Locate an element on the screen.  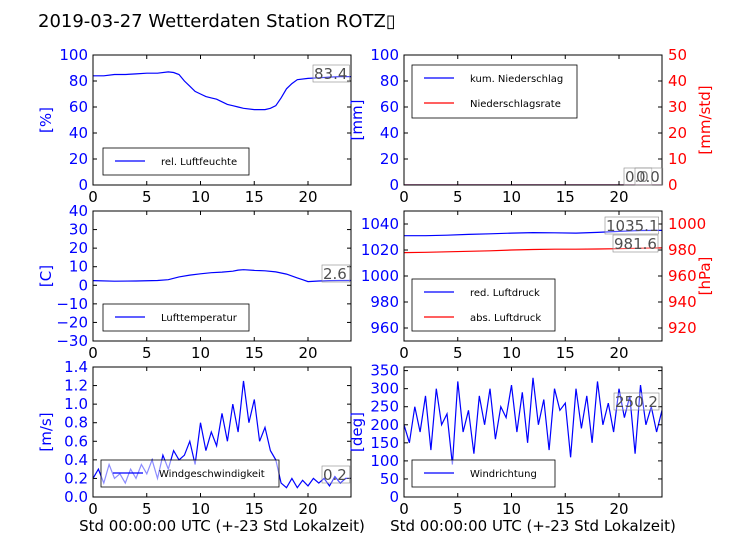
y-right-tick-label: 10 is located at coordinates (677, 159).